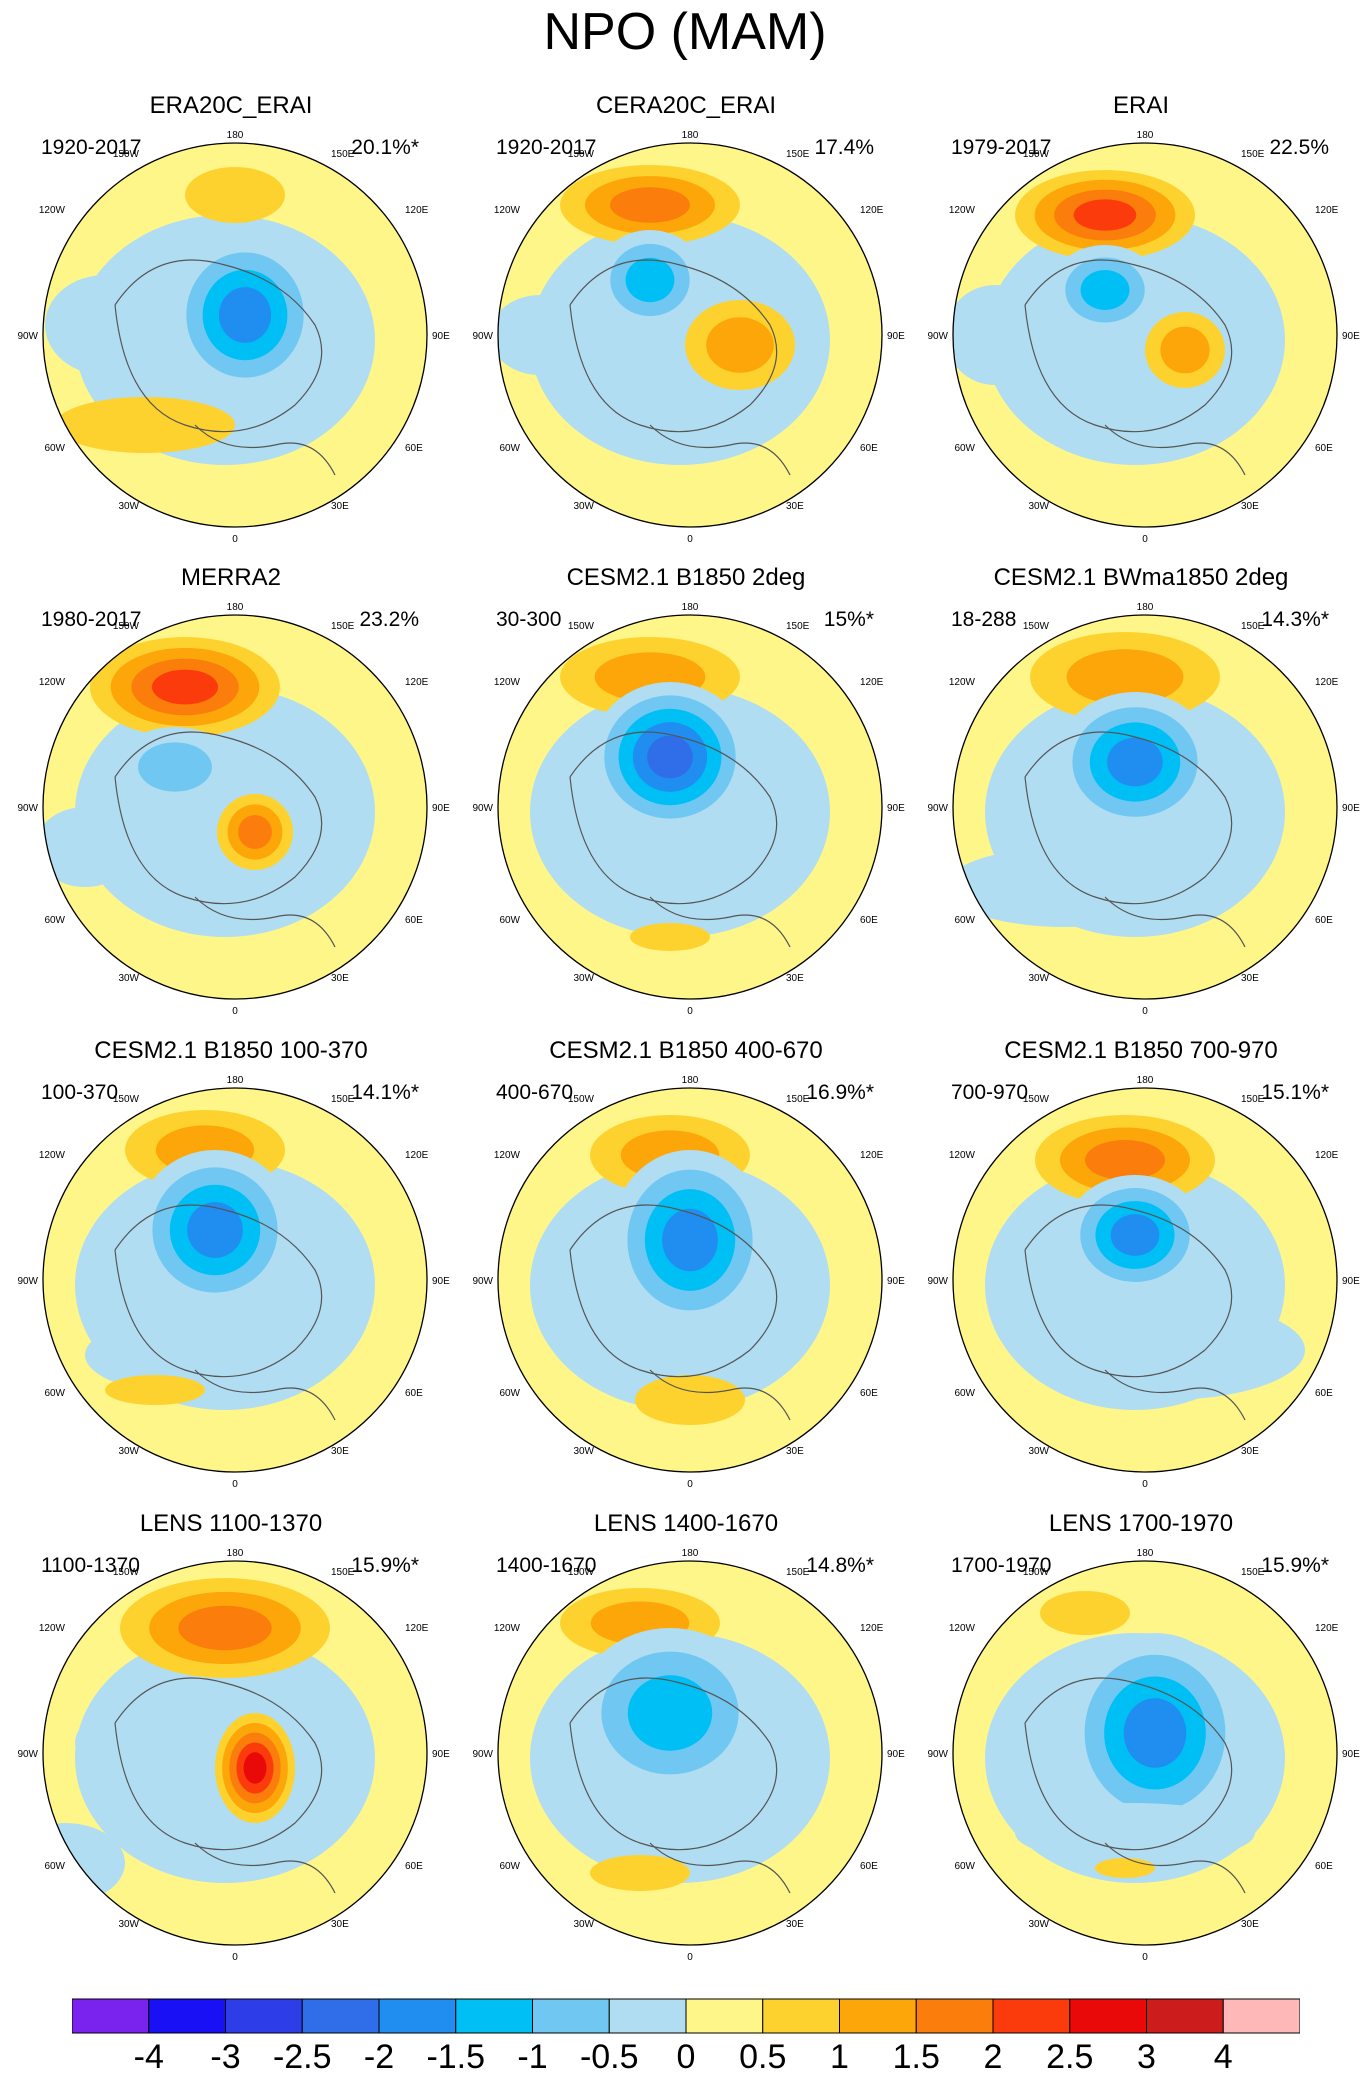 This screenshot has width=1370, height=2082. Describe the element at coordinates (456, 2057) in the screenshot. I see `colorbar-tick-label: -1.5` at that location.